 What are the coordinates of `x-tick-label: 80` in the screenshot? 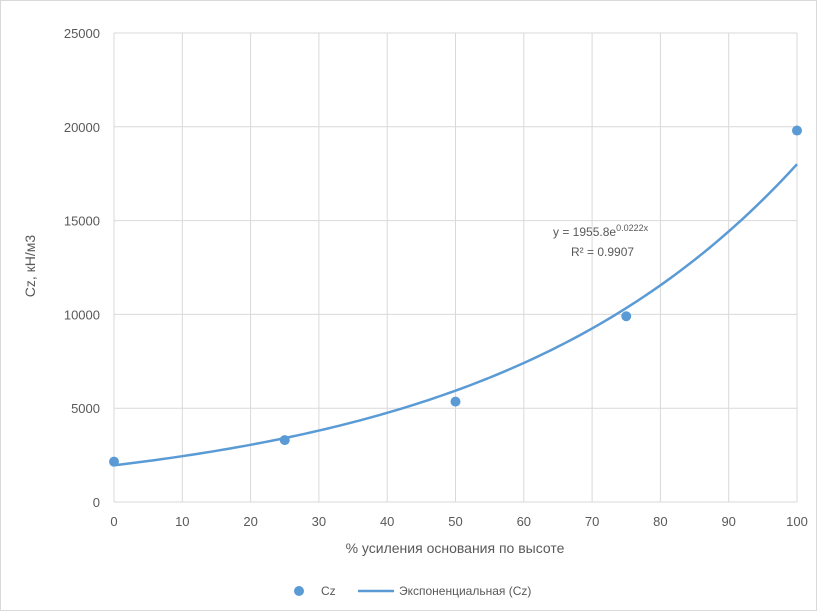 It's located at (660, 521).